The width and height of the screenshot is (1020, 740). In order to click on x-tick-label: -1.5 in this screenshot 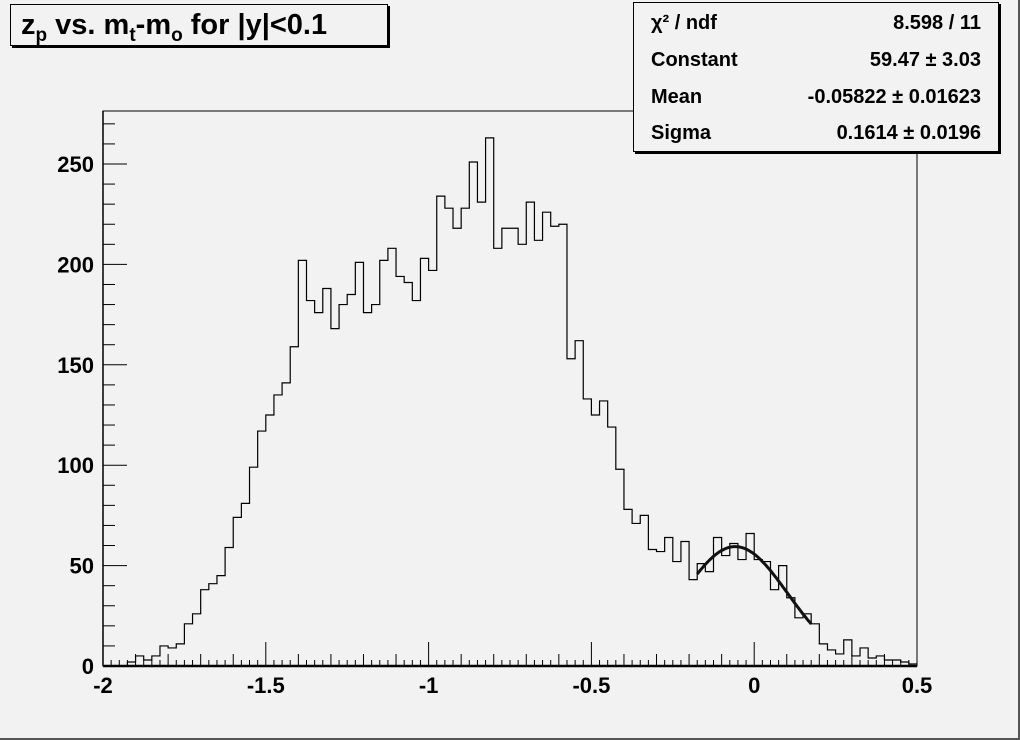, I will do `click(266, 685)`.